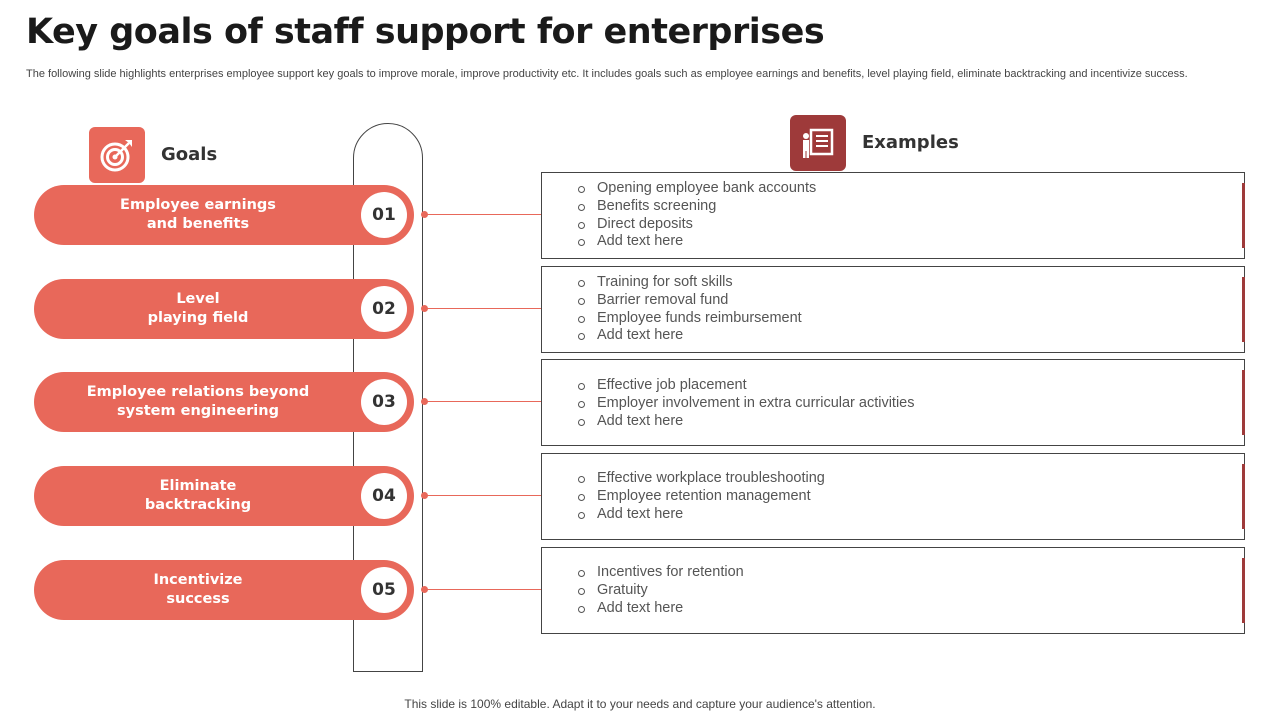 The image size is (1280, 720). What do you see at coordinates (690, 319) in the screenshot?
I see `list-item: Employee funds reimbursement` at bounding box center [690, 319].